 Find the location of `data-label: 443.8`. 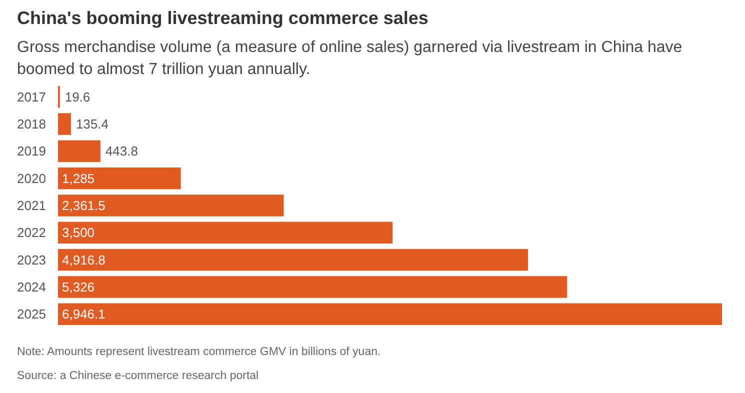

data-label: 443.8 is located at coordinates (121, 151).